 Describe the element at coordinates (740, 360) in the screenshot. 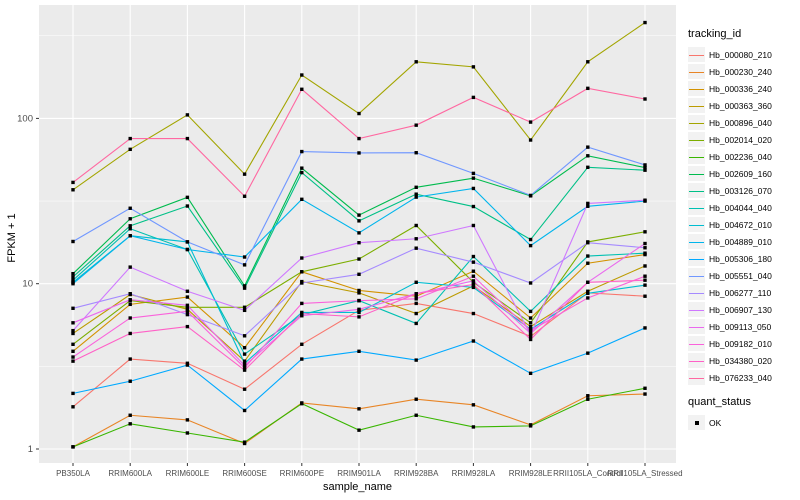

I see `legend-item-label: Hb_034380_020` at that location.